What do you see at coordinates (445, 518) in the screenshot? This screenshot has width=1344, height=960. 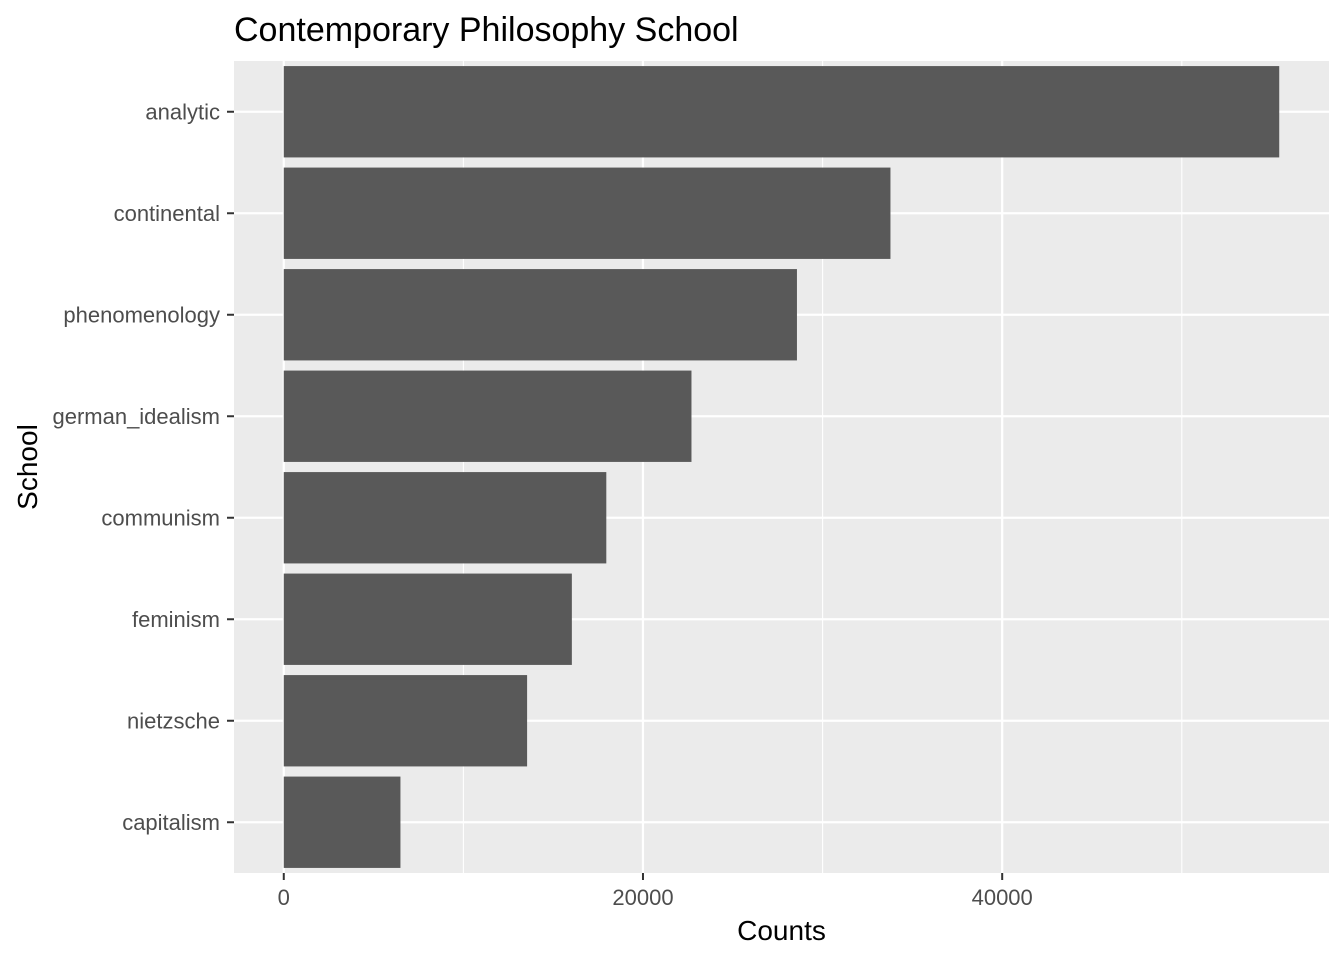 I see `bar-communism` at bounding box center [445, 518].